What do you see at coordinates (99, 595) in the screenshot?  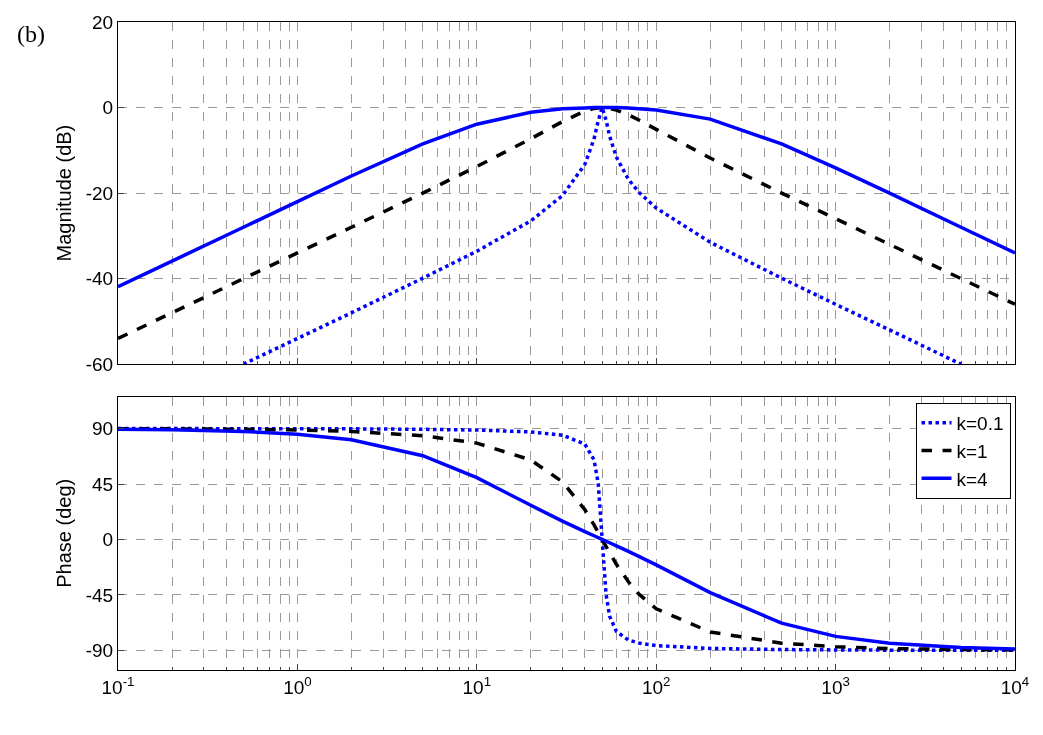 I see `y-tick-label: -45` at bounding box center [99, 595].